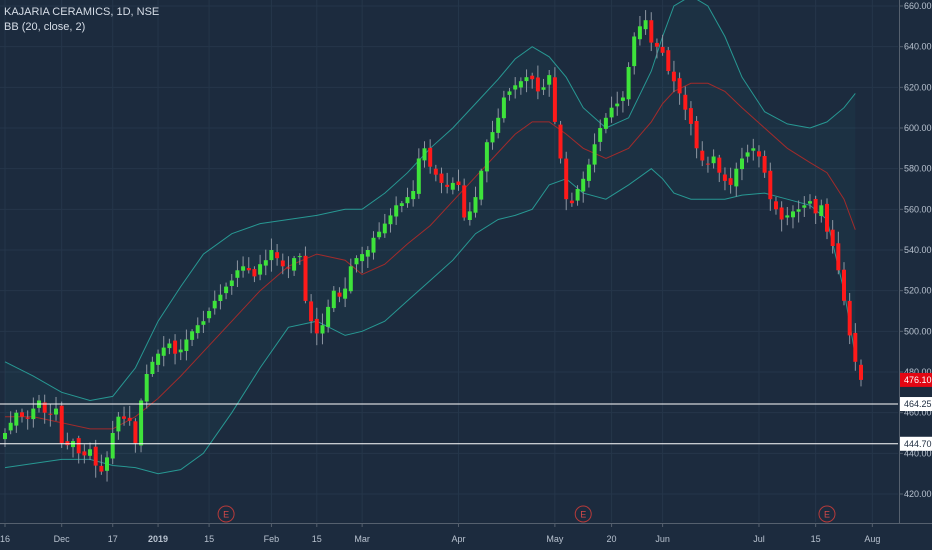 This screenshot has width=932, height=550. I want to click on level-price-label-text: 464.25, so click(918, 404).